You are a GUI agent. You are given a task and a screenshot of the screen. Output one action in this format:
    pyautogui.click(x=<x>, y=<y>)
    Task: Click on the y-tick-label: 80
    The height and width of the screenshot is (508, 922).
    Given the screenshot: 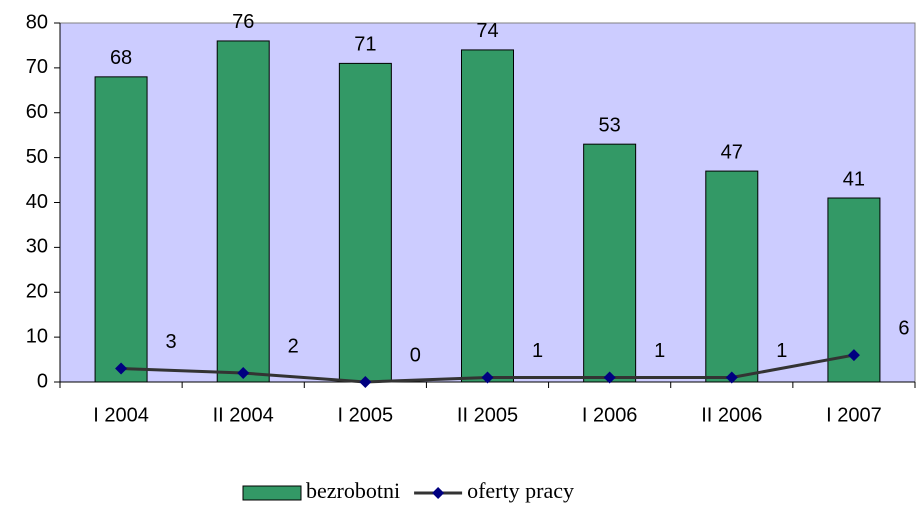 What is the action you would take?
    pyautogui.click(x=37, y=22)
    